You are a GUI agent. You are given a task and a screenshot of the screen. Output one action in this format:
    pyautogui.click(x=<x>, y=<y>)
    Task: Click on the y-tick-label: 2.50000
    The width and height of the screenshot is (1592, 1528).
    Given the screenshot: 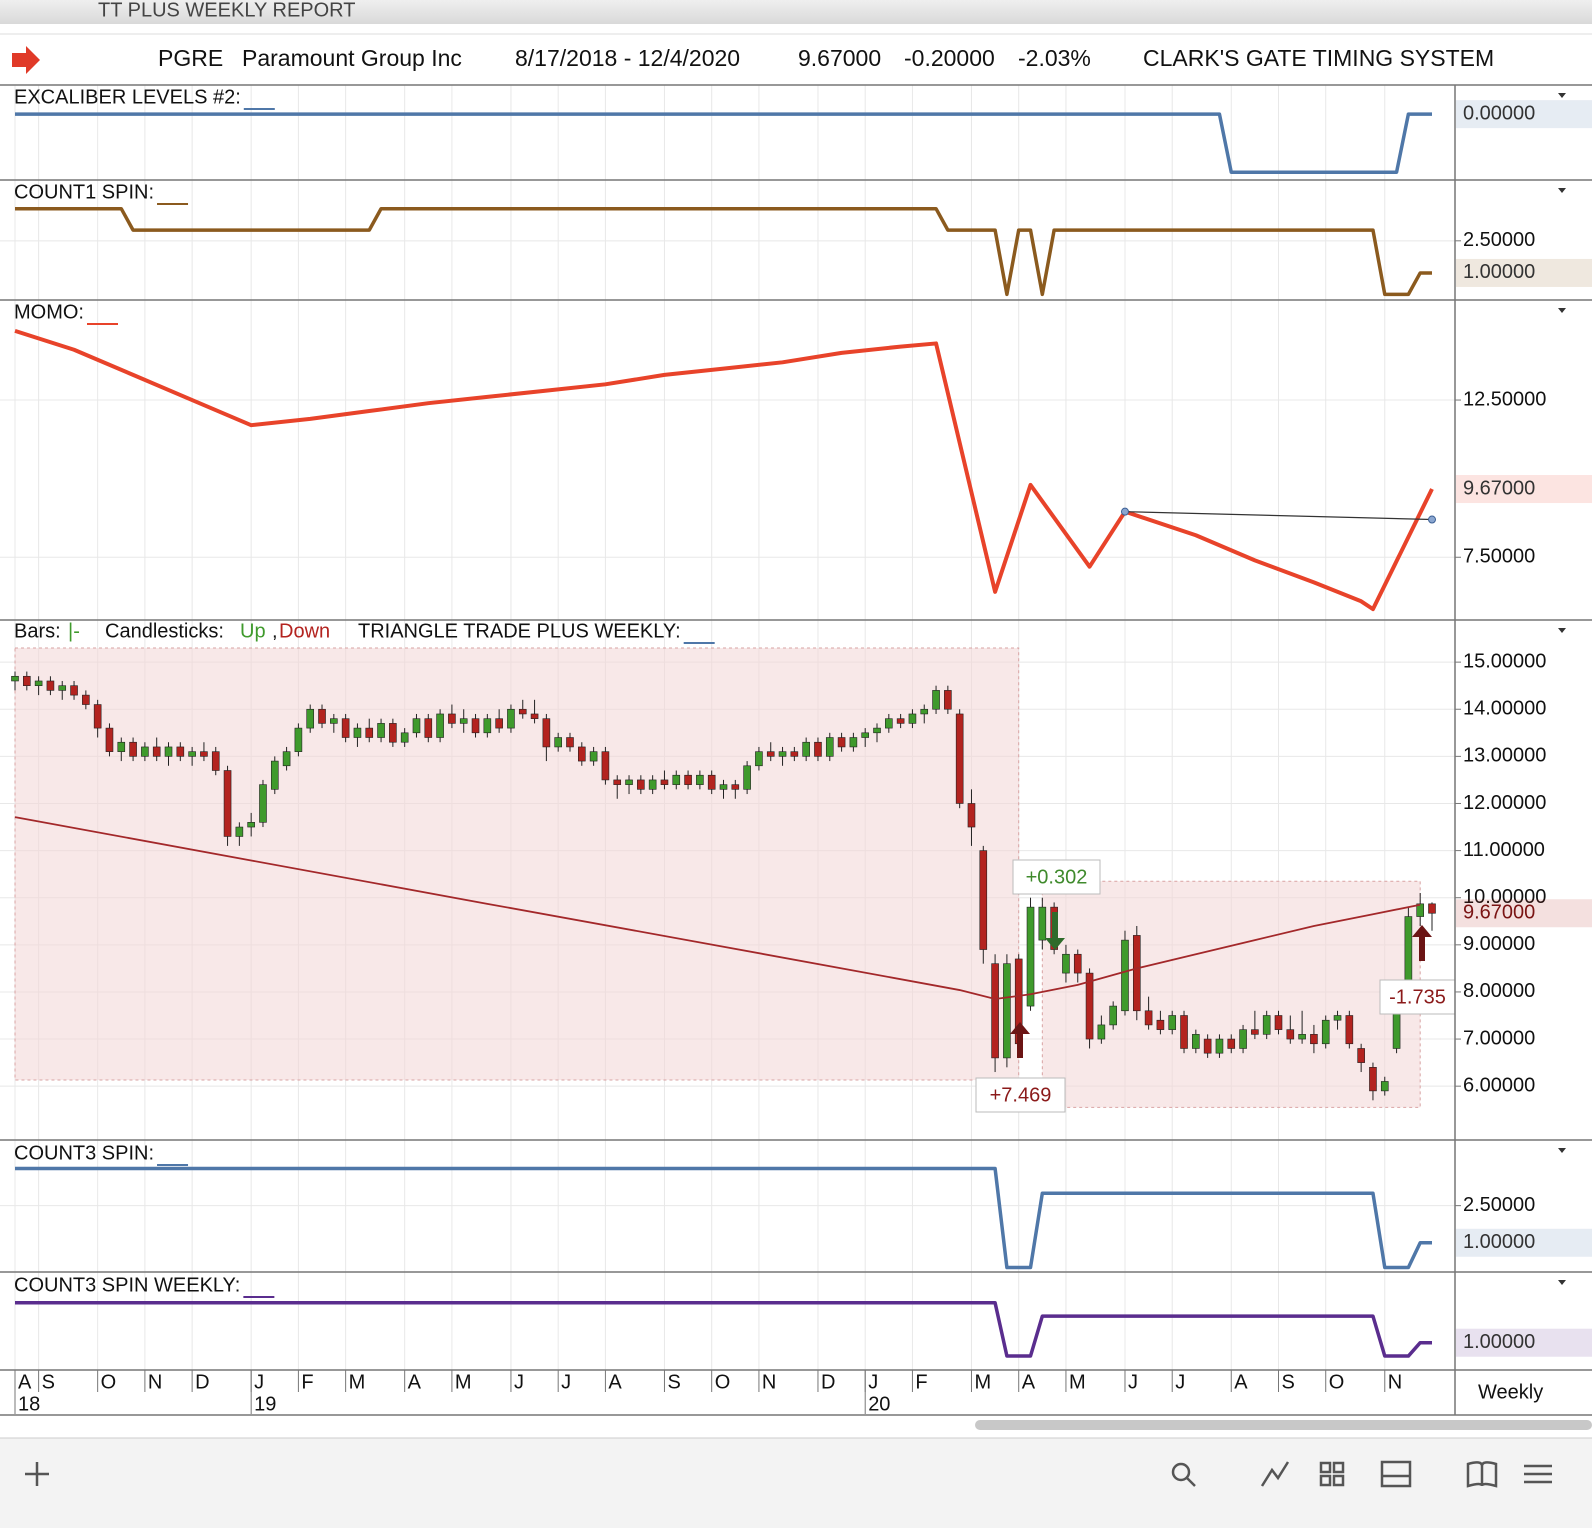 What is the action you would take?
    pyautogui.click(x=1499, y=240)
    